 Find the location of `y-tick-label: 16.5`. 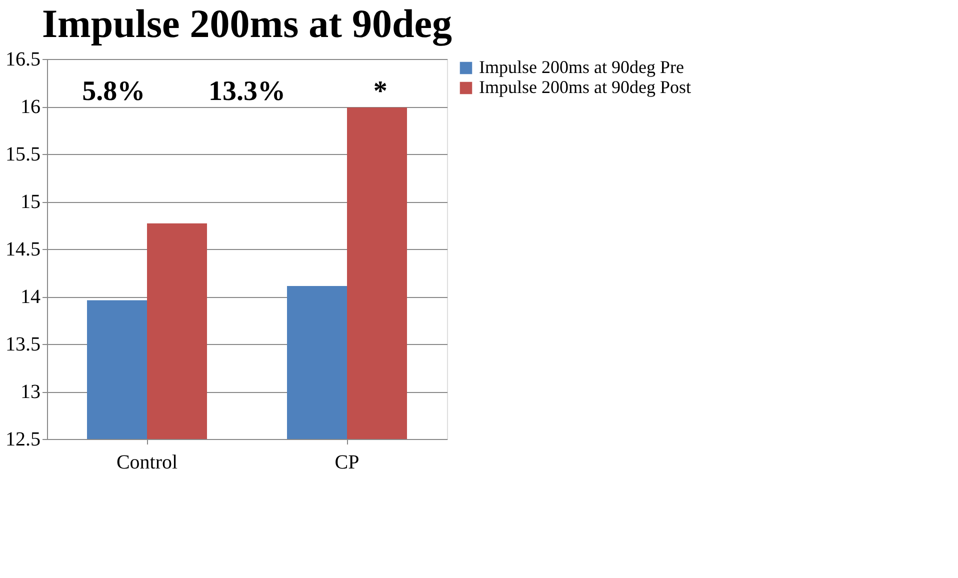

y-tick-label: 16.5 is located at coordinates (23, 59).